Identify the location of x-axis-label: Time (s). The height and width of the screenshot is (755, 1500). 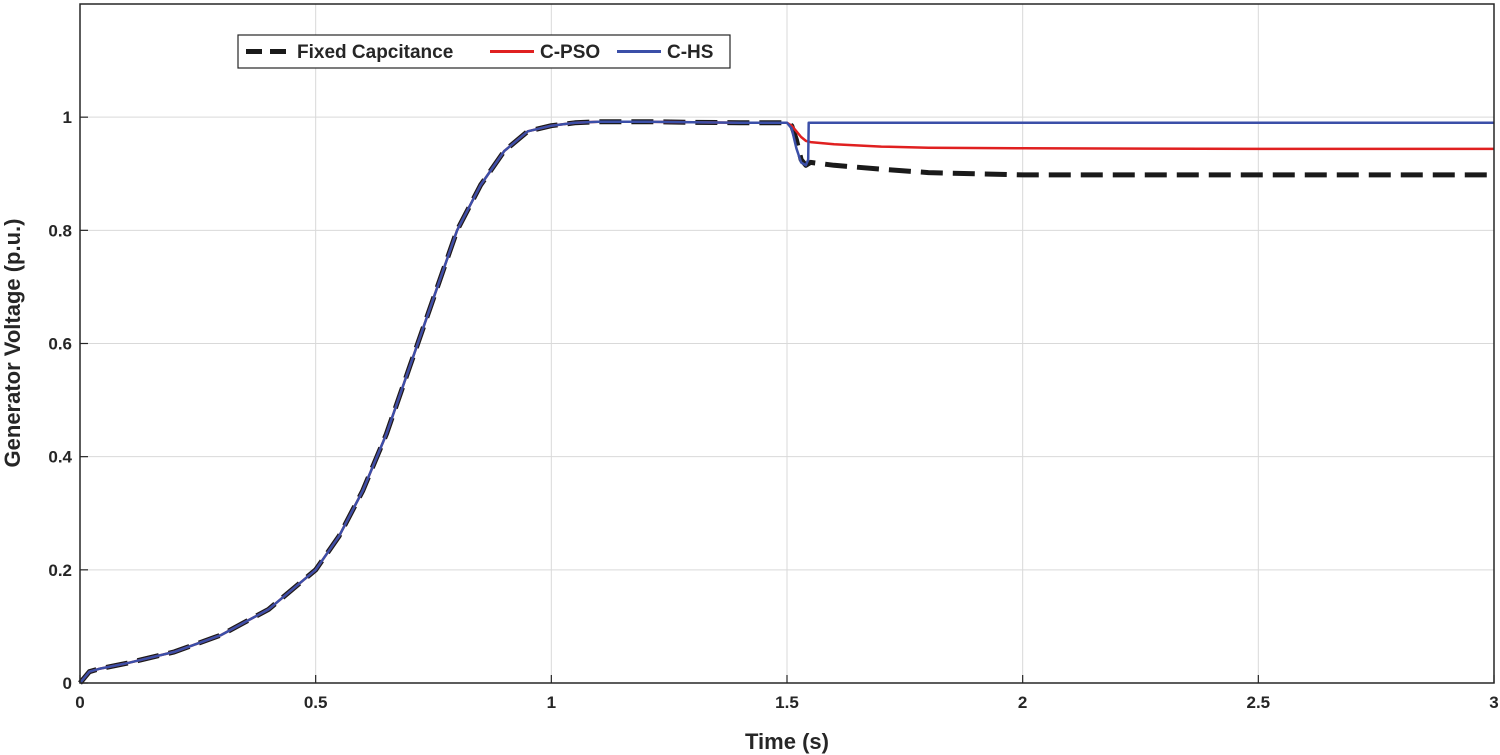
(787, 741).